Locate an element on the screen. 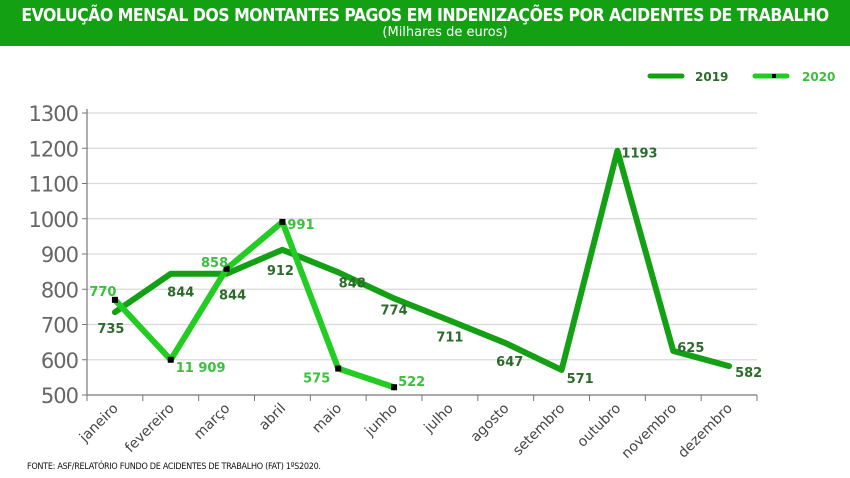  data-label-2020: 522 is located at coordinates (411, 382).